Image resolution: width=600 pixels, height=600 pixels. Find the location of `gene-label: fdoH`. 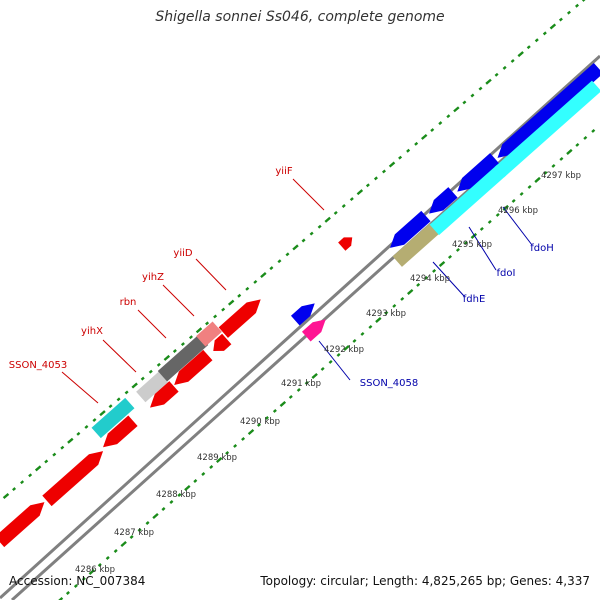

gene-label: fdoH is located at coordinates (542, 248).